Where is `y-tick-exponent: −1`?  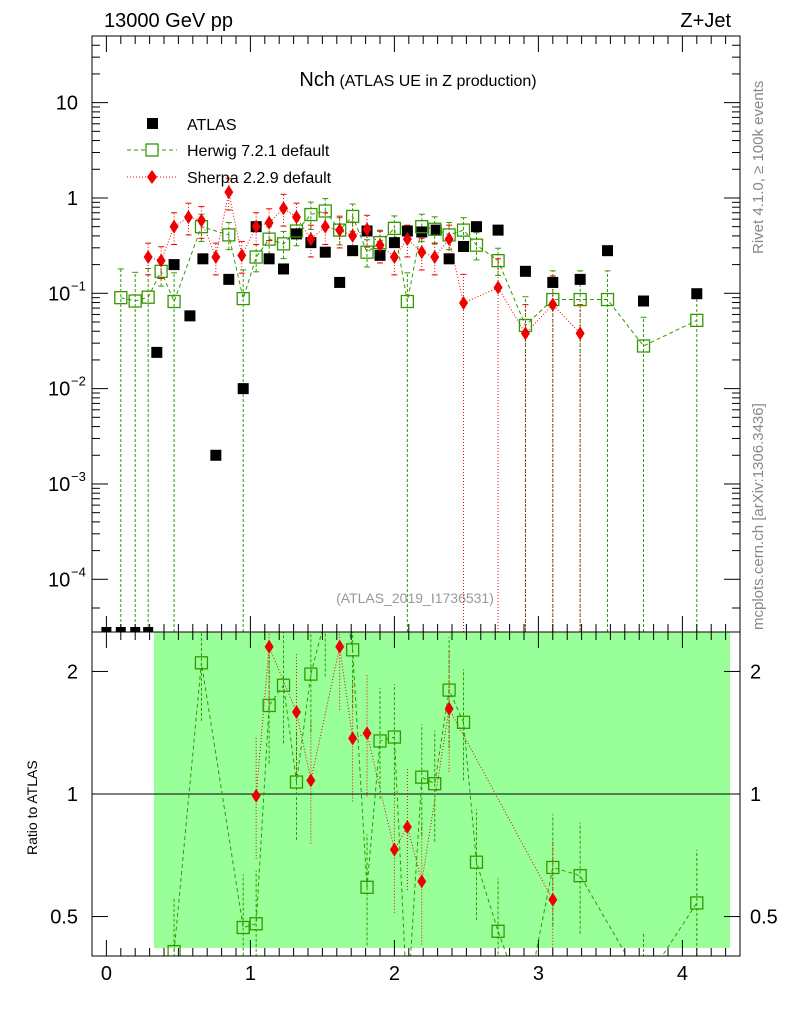
y-tick-exponent: −1 is located at coordinates (78, 285).